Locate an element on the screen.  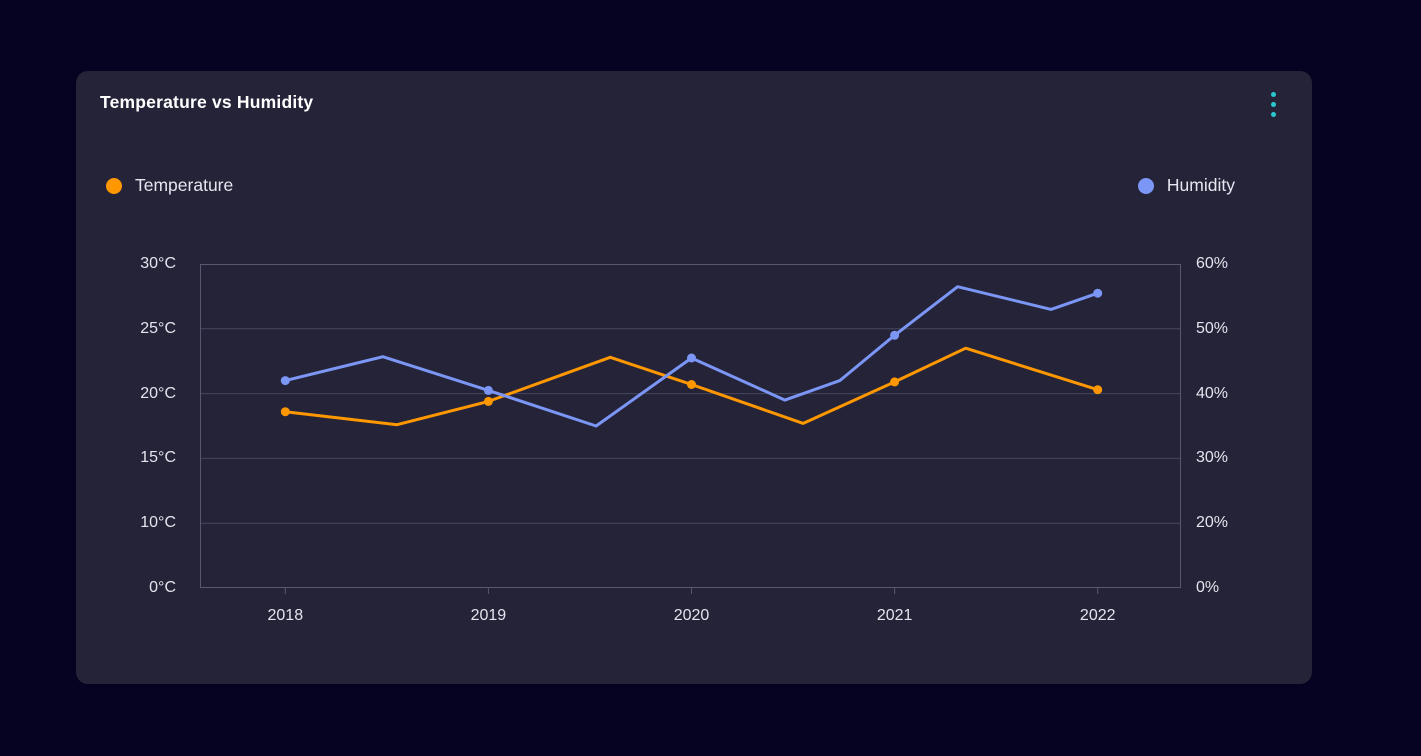
y-axis-left-tick-label: 20°C is located at coordinates (158, 393).